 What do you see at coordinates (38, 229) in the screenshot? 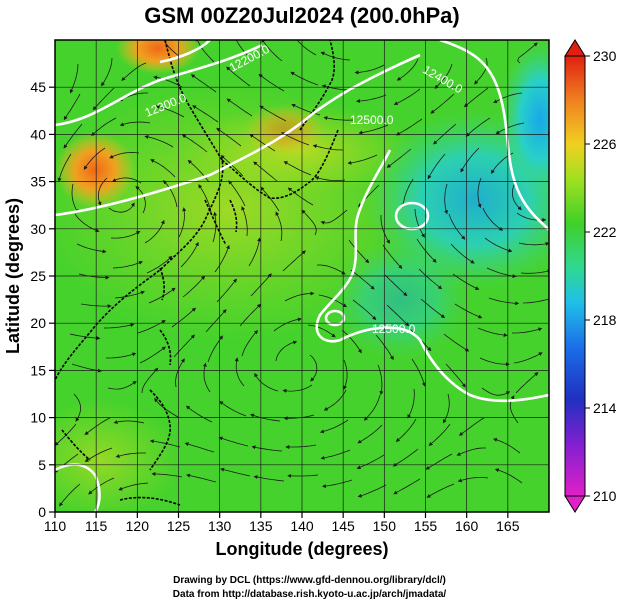
I see `y-tick-label: 30` at bounding box center [38, 229].